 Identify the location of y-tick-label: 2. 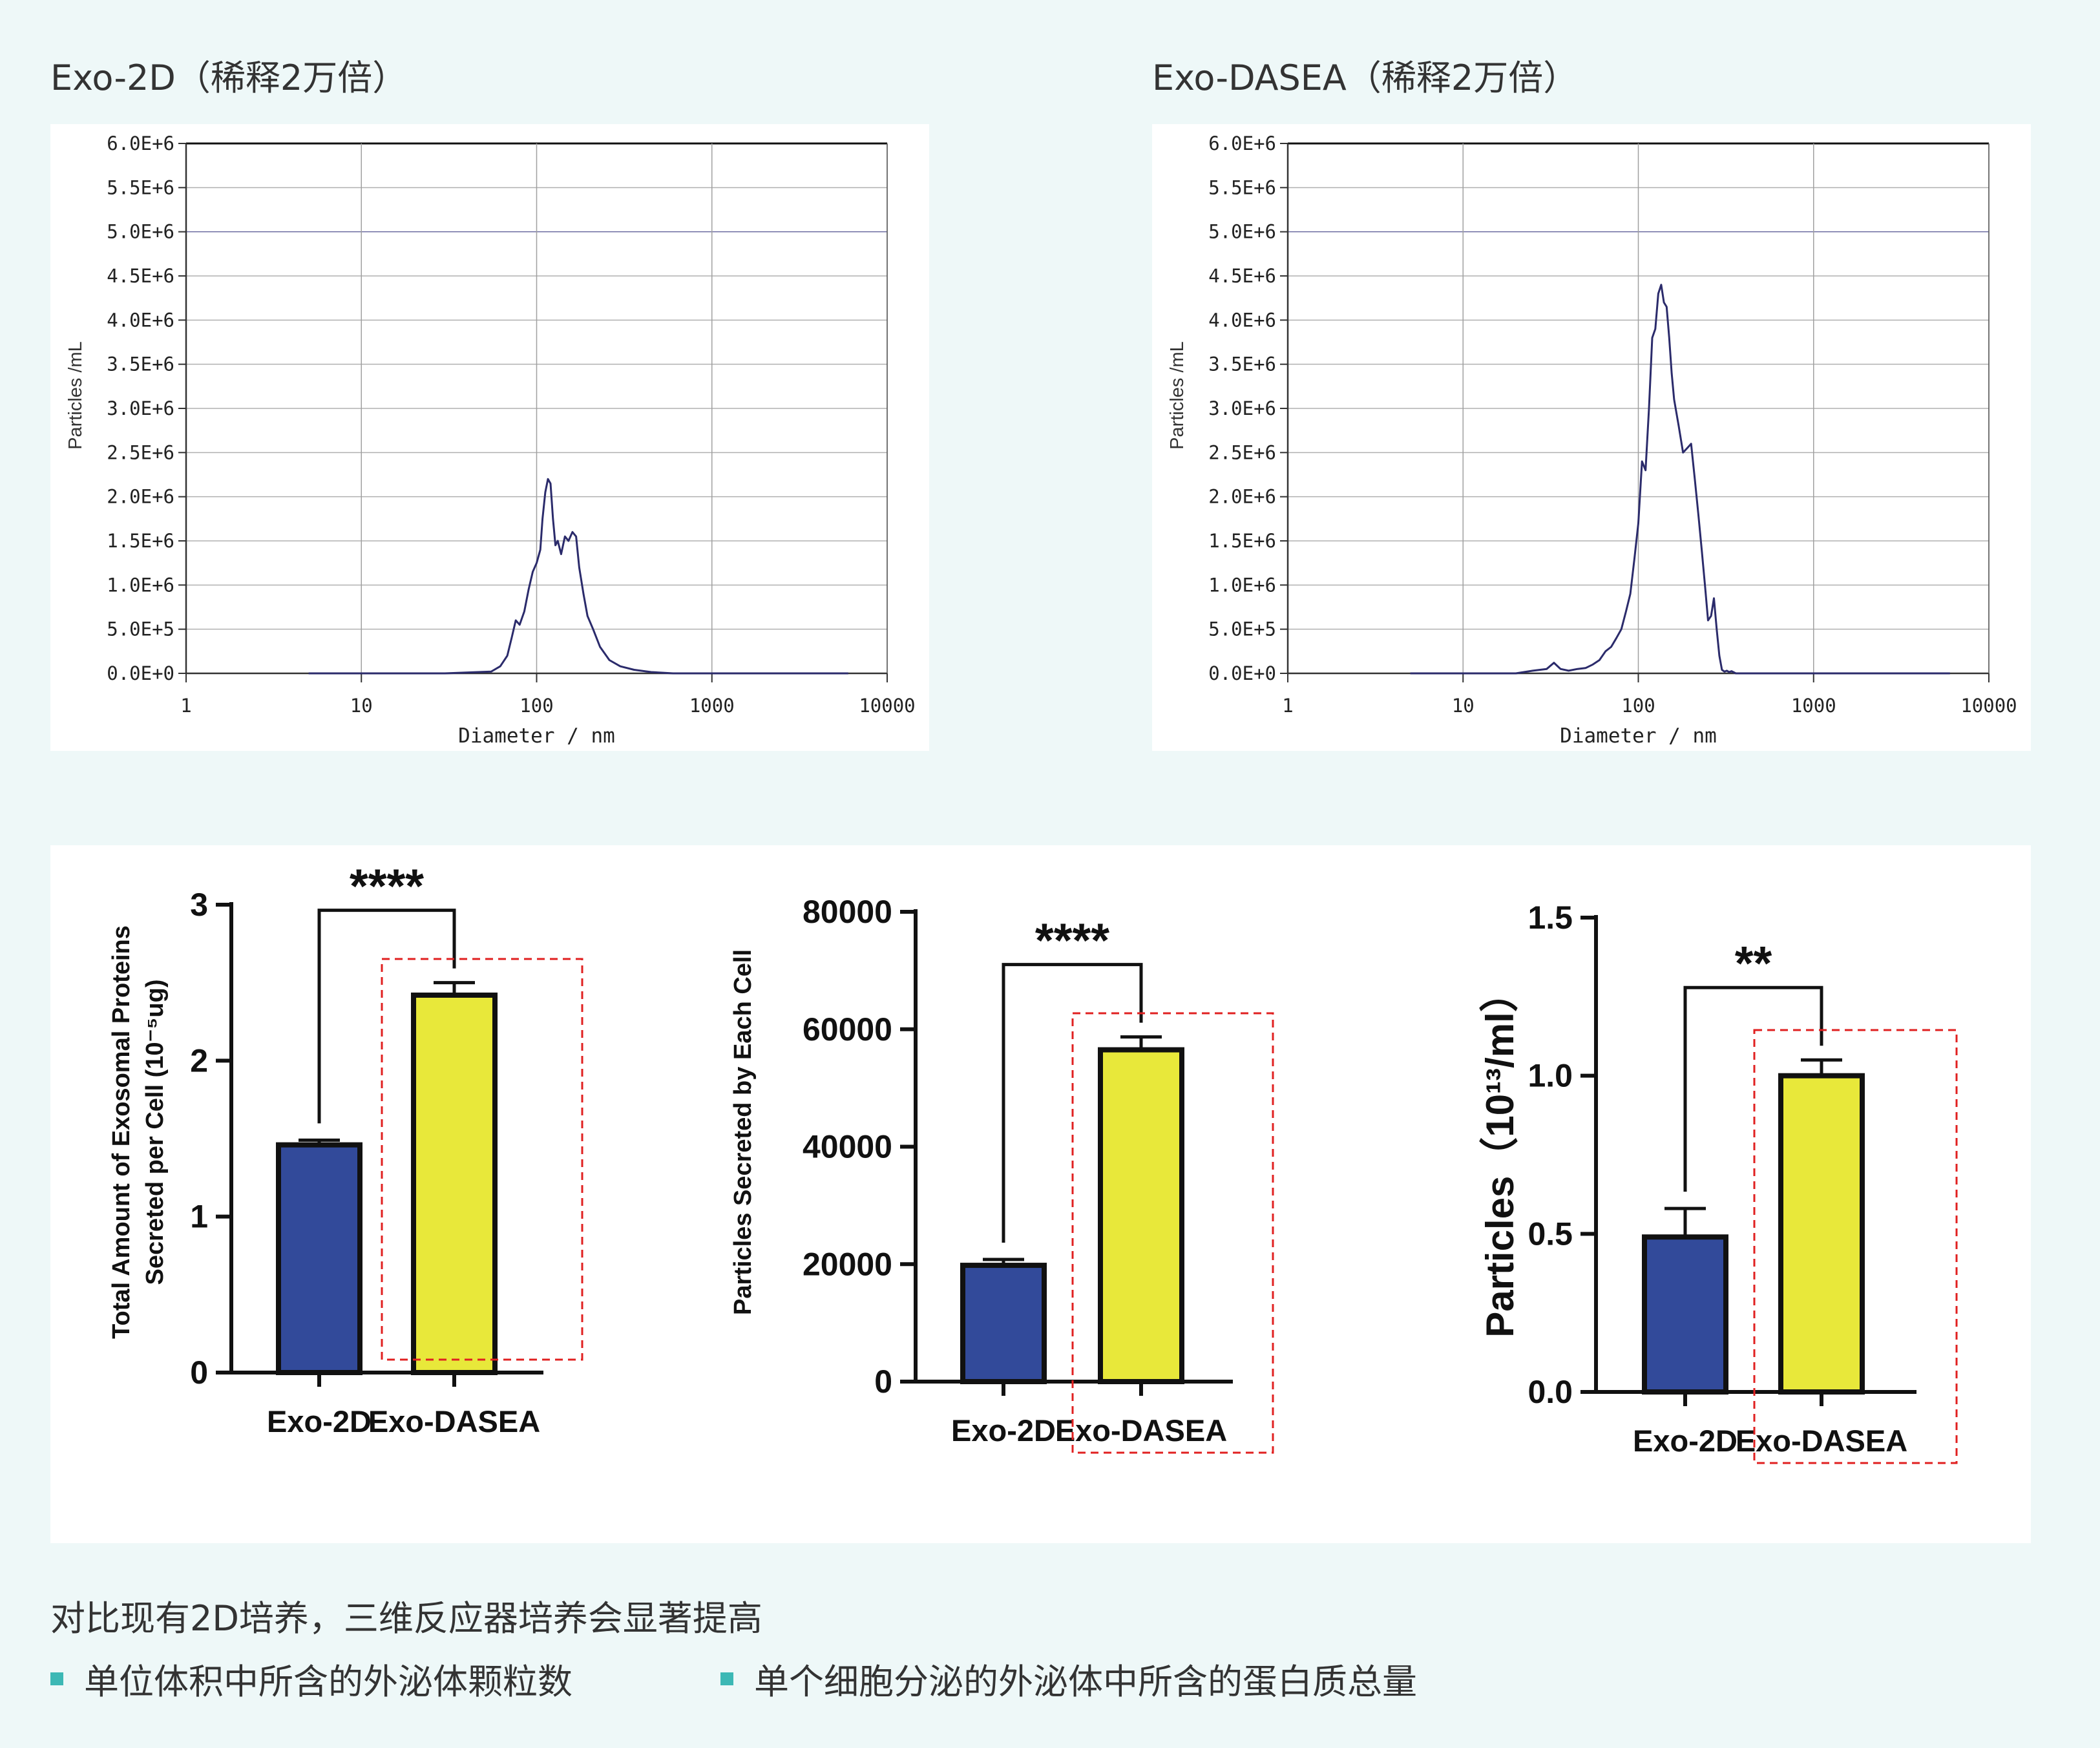
(199, 1060).